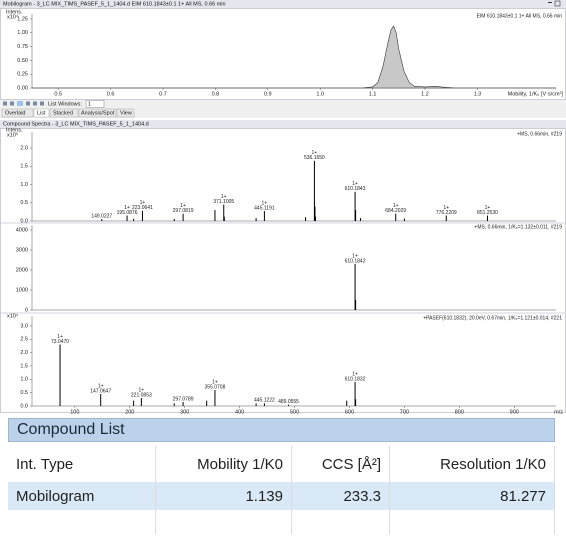  I want to click on compound-list-header: Compound List, so click(281, 430).